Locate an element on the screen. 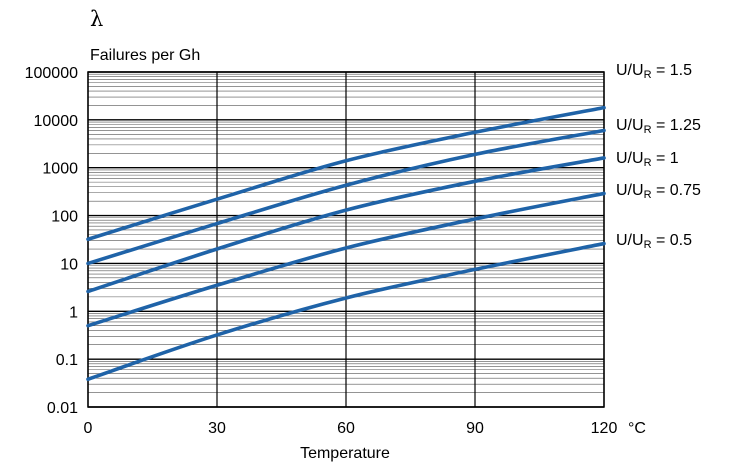 Image resolution: width=740 pixels, height=465 pixels. x-axis-unit: °C is located at coordinates (637, 428).